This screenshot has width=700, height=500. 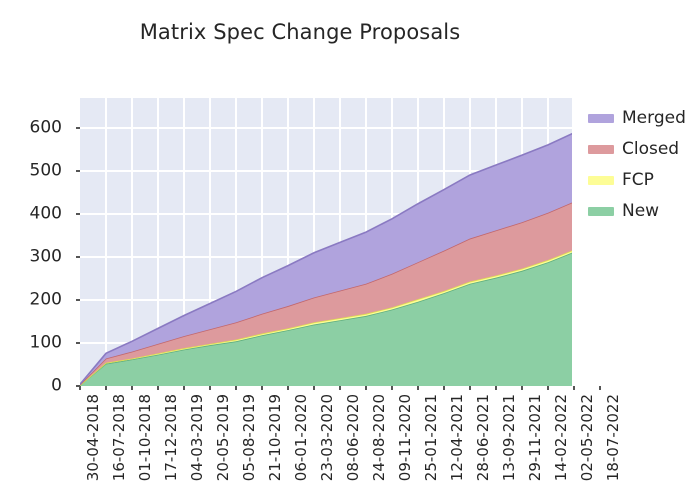 What do you see at coordinates (651, 149) in the screenshot?
I see `legend-label: Closed` at bounding box center [651, 149].